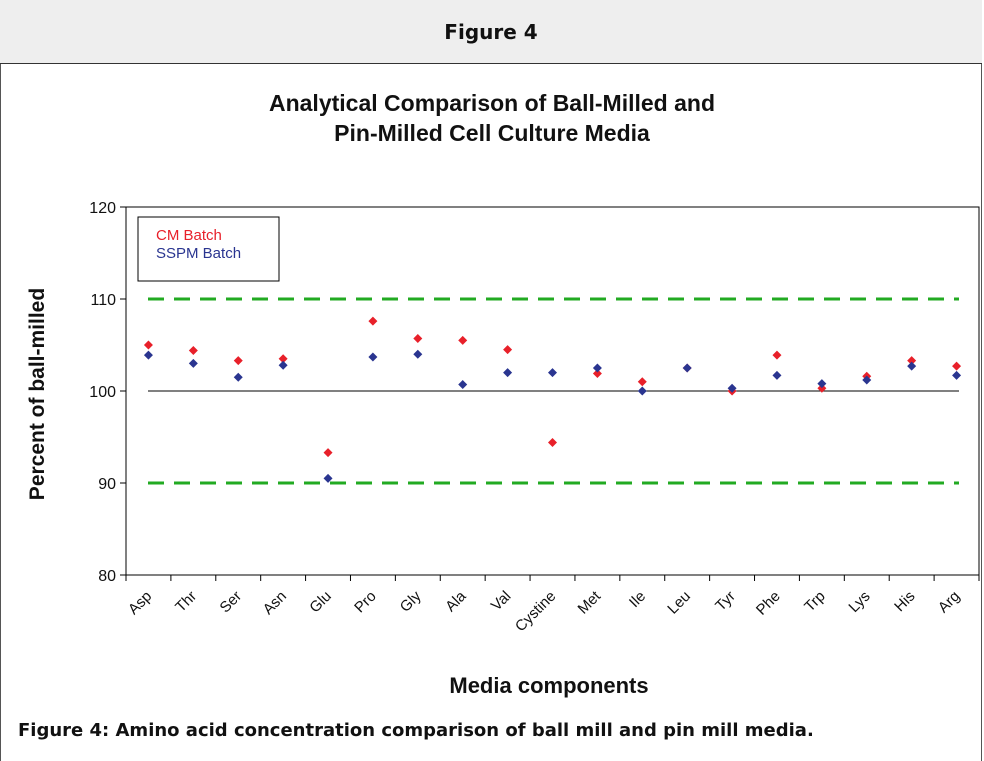 This screenshot has width=984, height=761. What do you see at coordinates (140, 603) in the screenshot?
I see `x-tick-label: Asp` at bounding box center [140, 603].